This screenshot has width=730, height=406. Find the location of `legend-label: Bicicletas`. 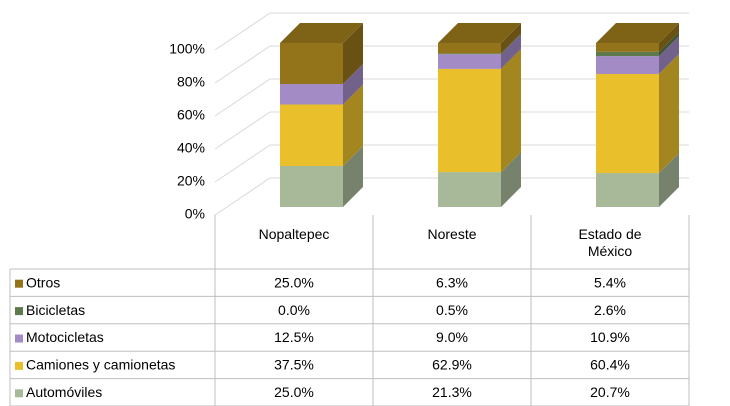

legend-label: Bicicletas is located at coordinates (55, 310).